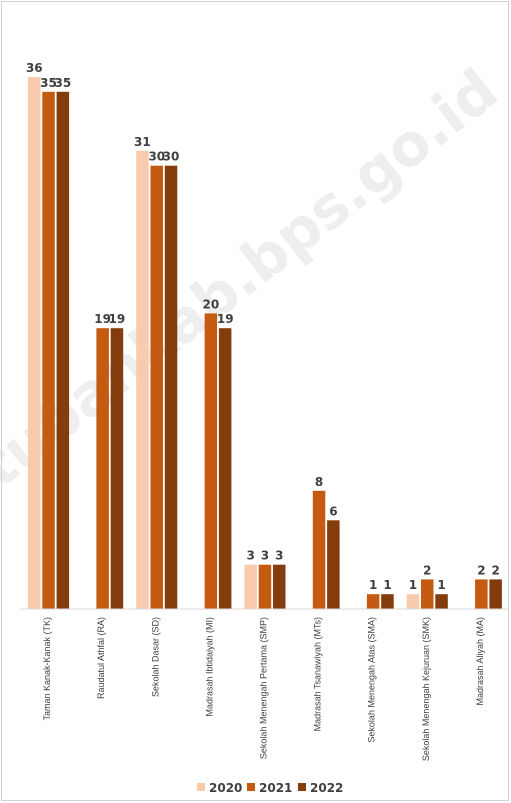  What do you see at coordinates (211, 304) in the screenshot?
I see `data-label-2021-4: 20` at bounding box center [211, 304].